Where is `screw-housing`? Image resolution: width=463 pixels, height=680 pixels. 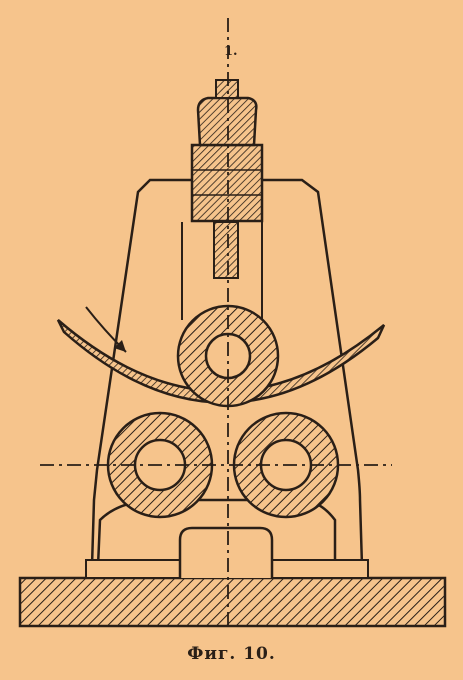 screw-housing is located at coordinates (227, 183).